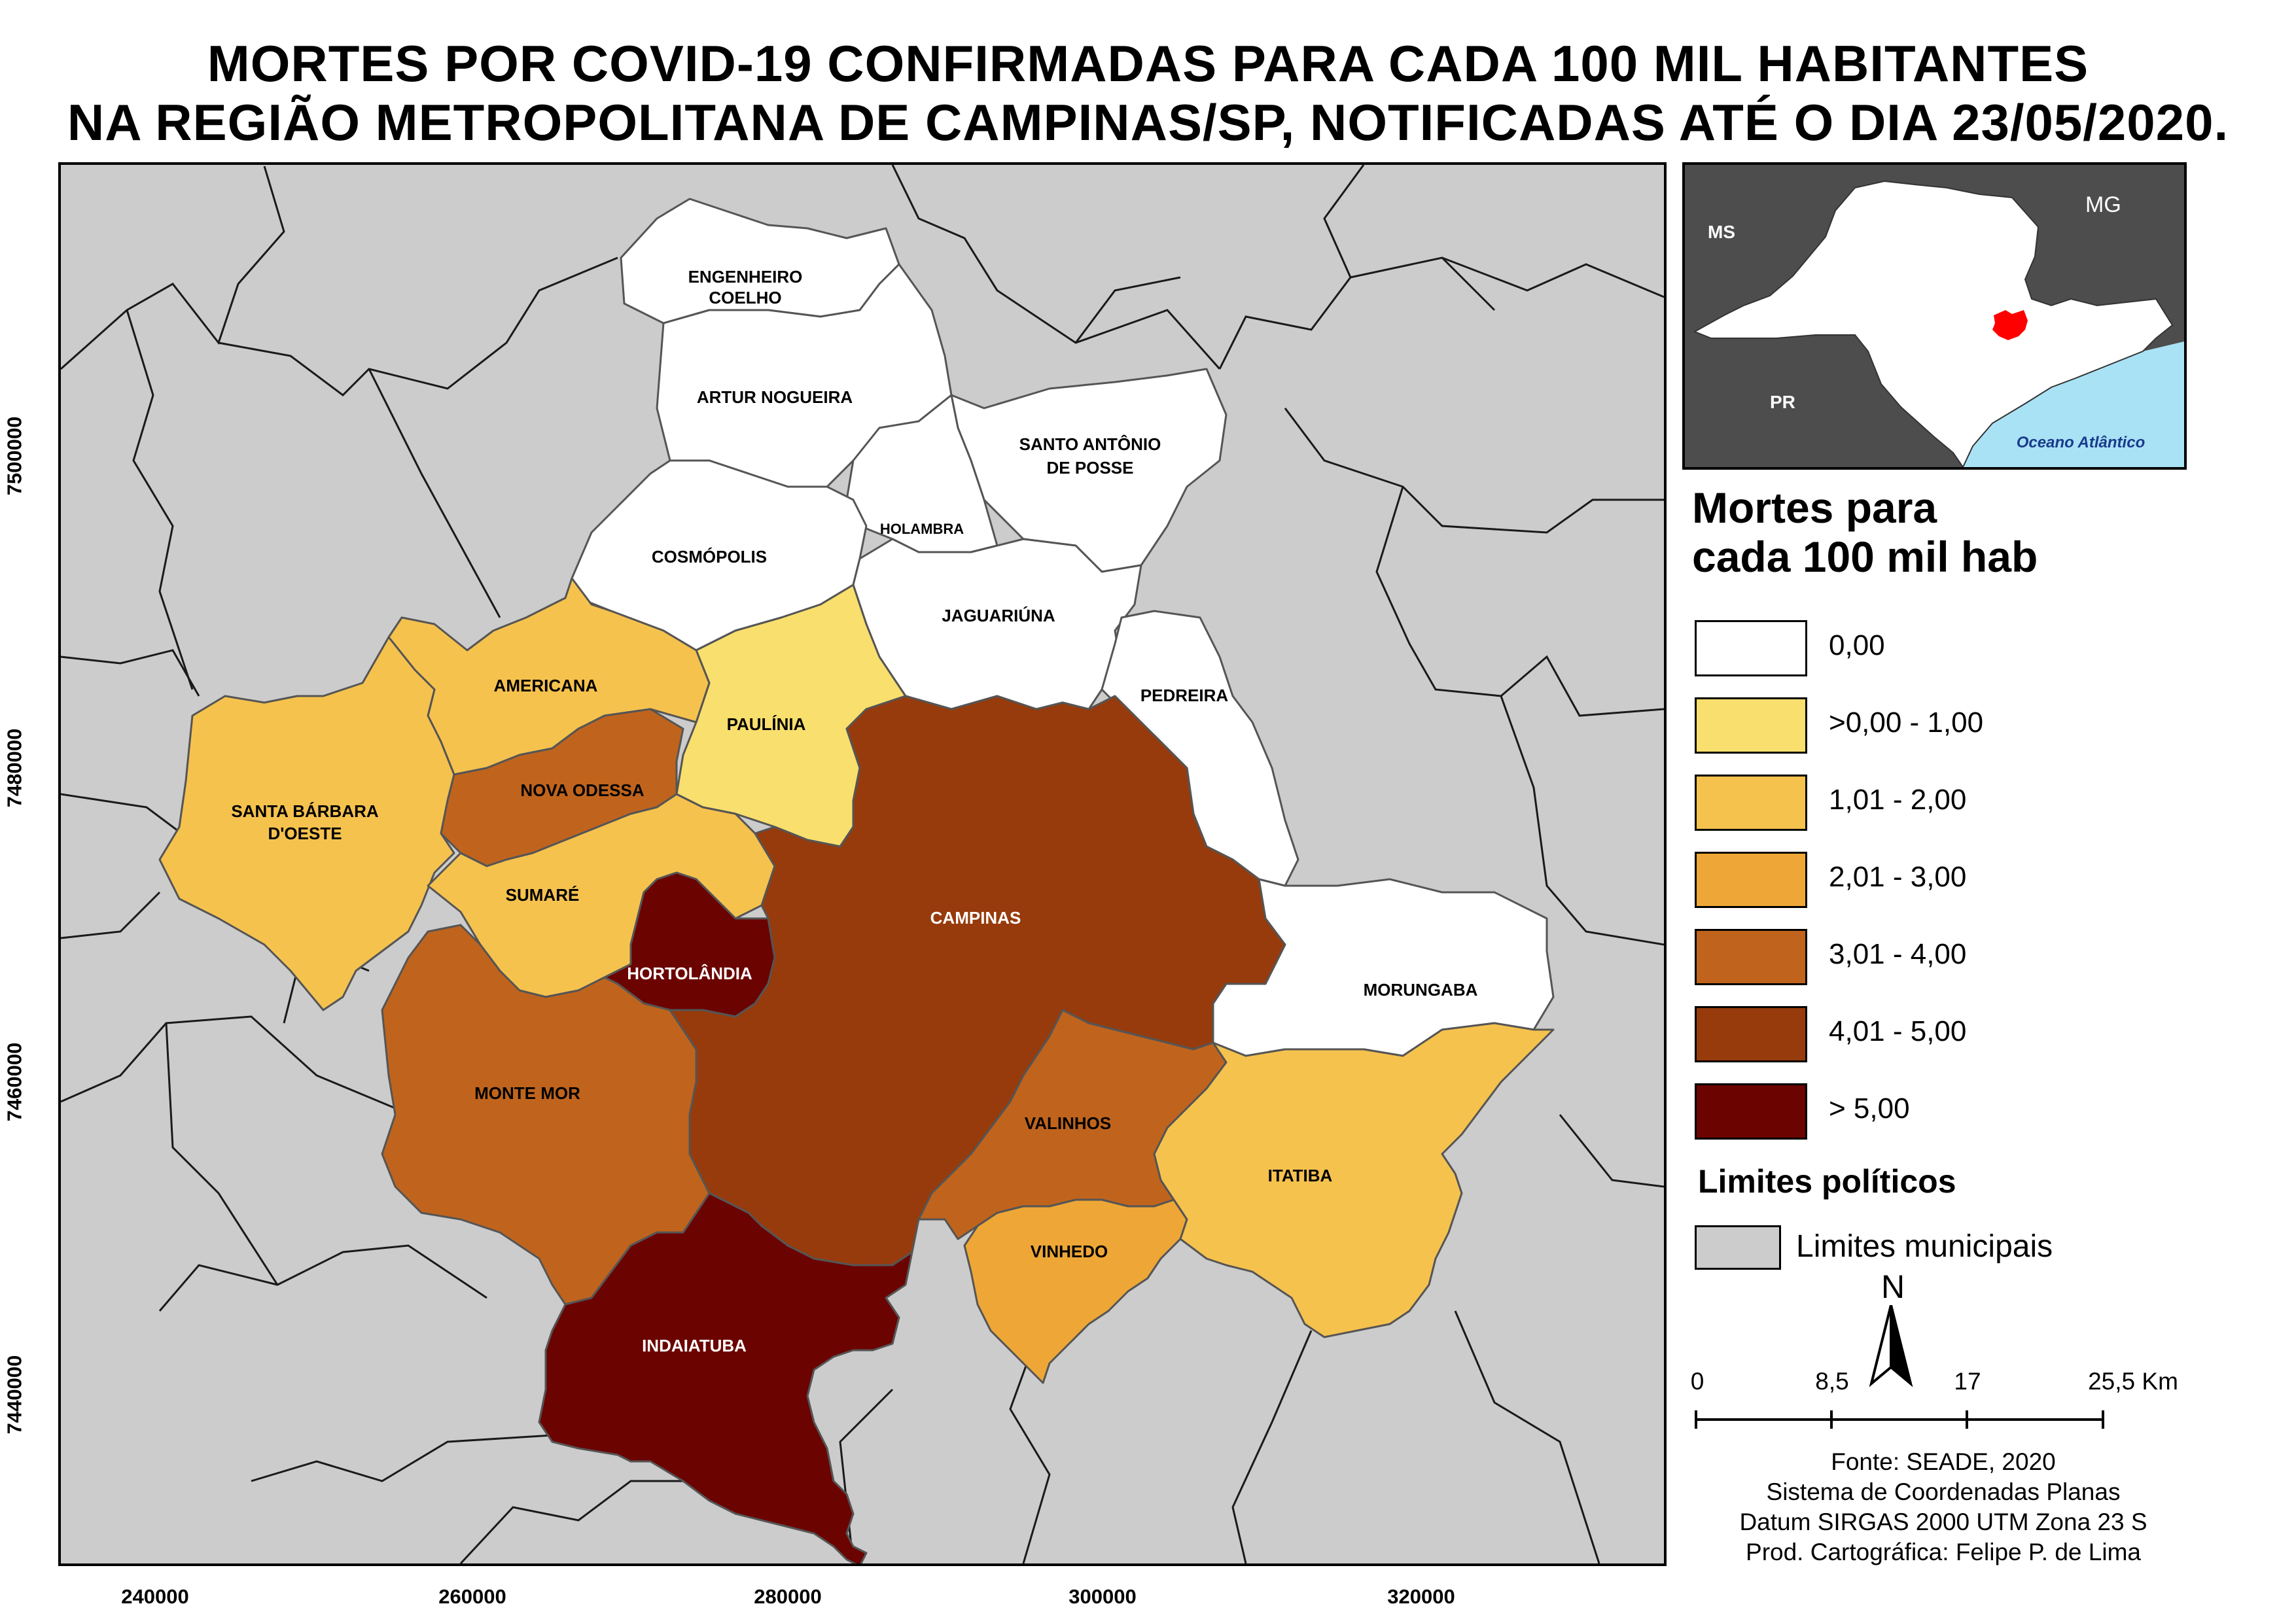  Describe the element at coordinates (1989, 803) in the screenshot. I see `legend-item: 1,01 - 2,00` at that location.